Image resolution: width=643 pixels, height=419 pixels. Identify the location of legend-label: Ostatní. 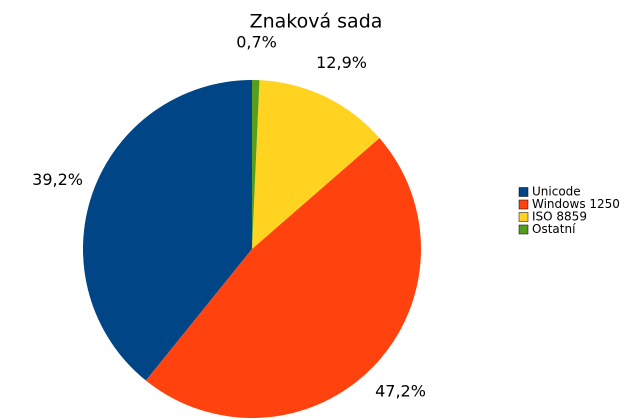
(554, 229).